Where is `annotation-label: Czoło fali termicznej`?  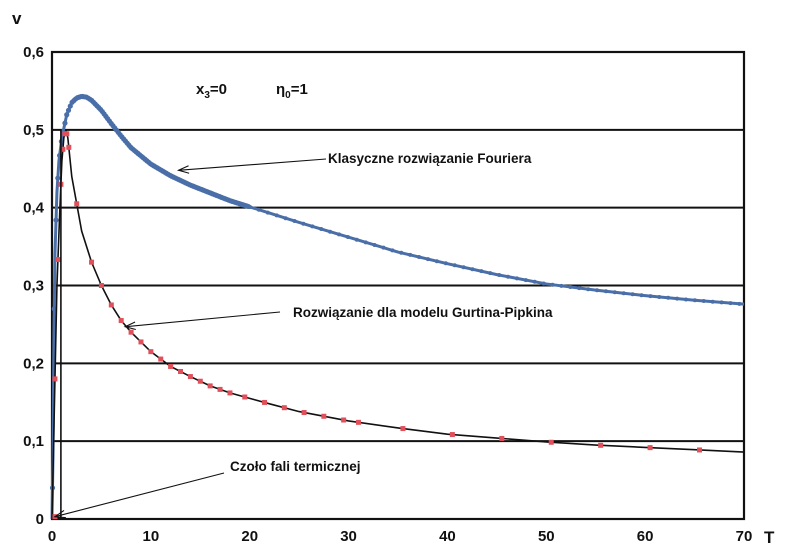
annotation-label: Czoło fali termicznej is located at coordinates (295, 466).